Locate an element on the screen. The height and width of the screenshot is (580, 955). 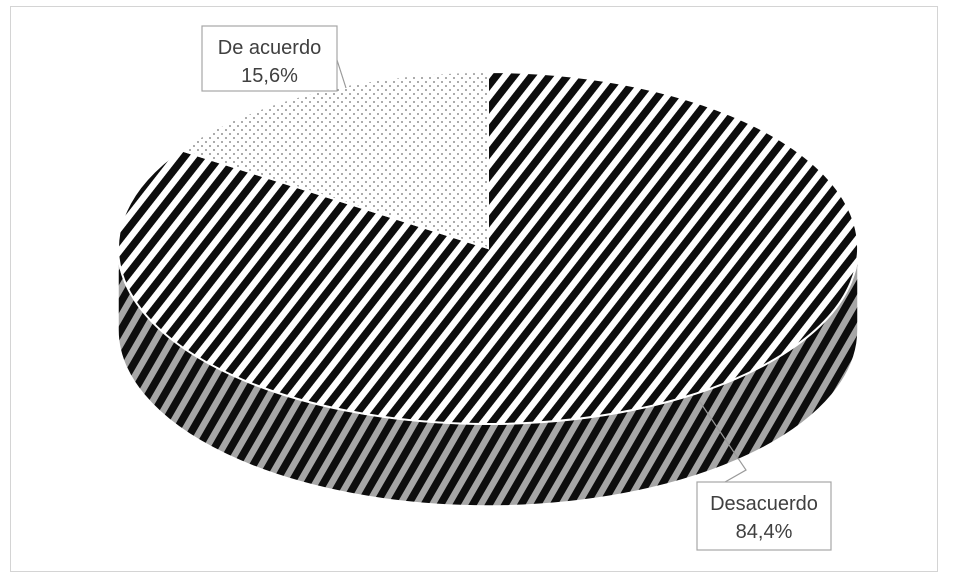
data-label-desacuerdo: Desacuerdo 84,4% is located at coordinates (764, 476).